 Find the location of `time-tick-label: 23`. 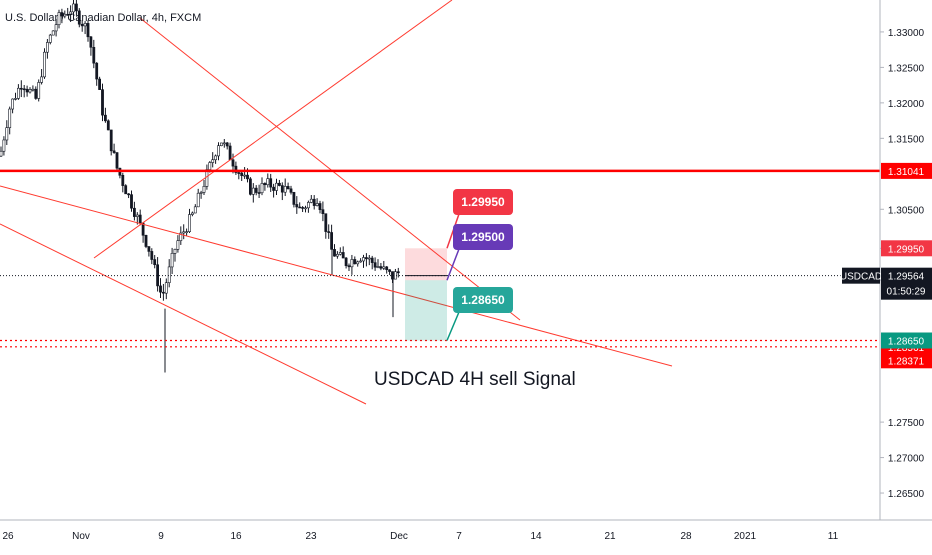

time-tick-label: 23 is located at coordinates (311, 536).